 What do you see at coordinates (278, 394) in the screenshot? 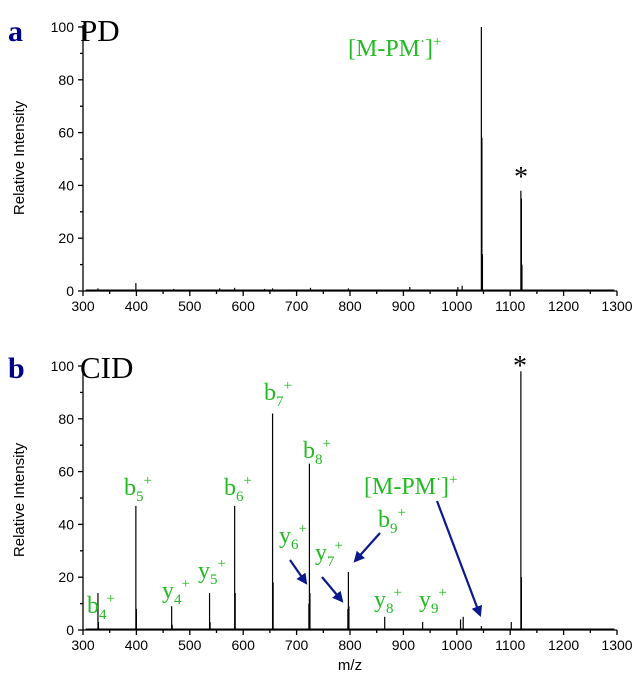
I see `ion-label-b7: b7+` at bounding box center [278, 394].